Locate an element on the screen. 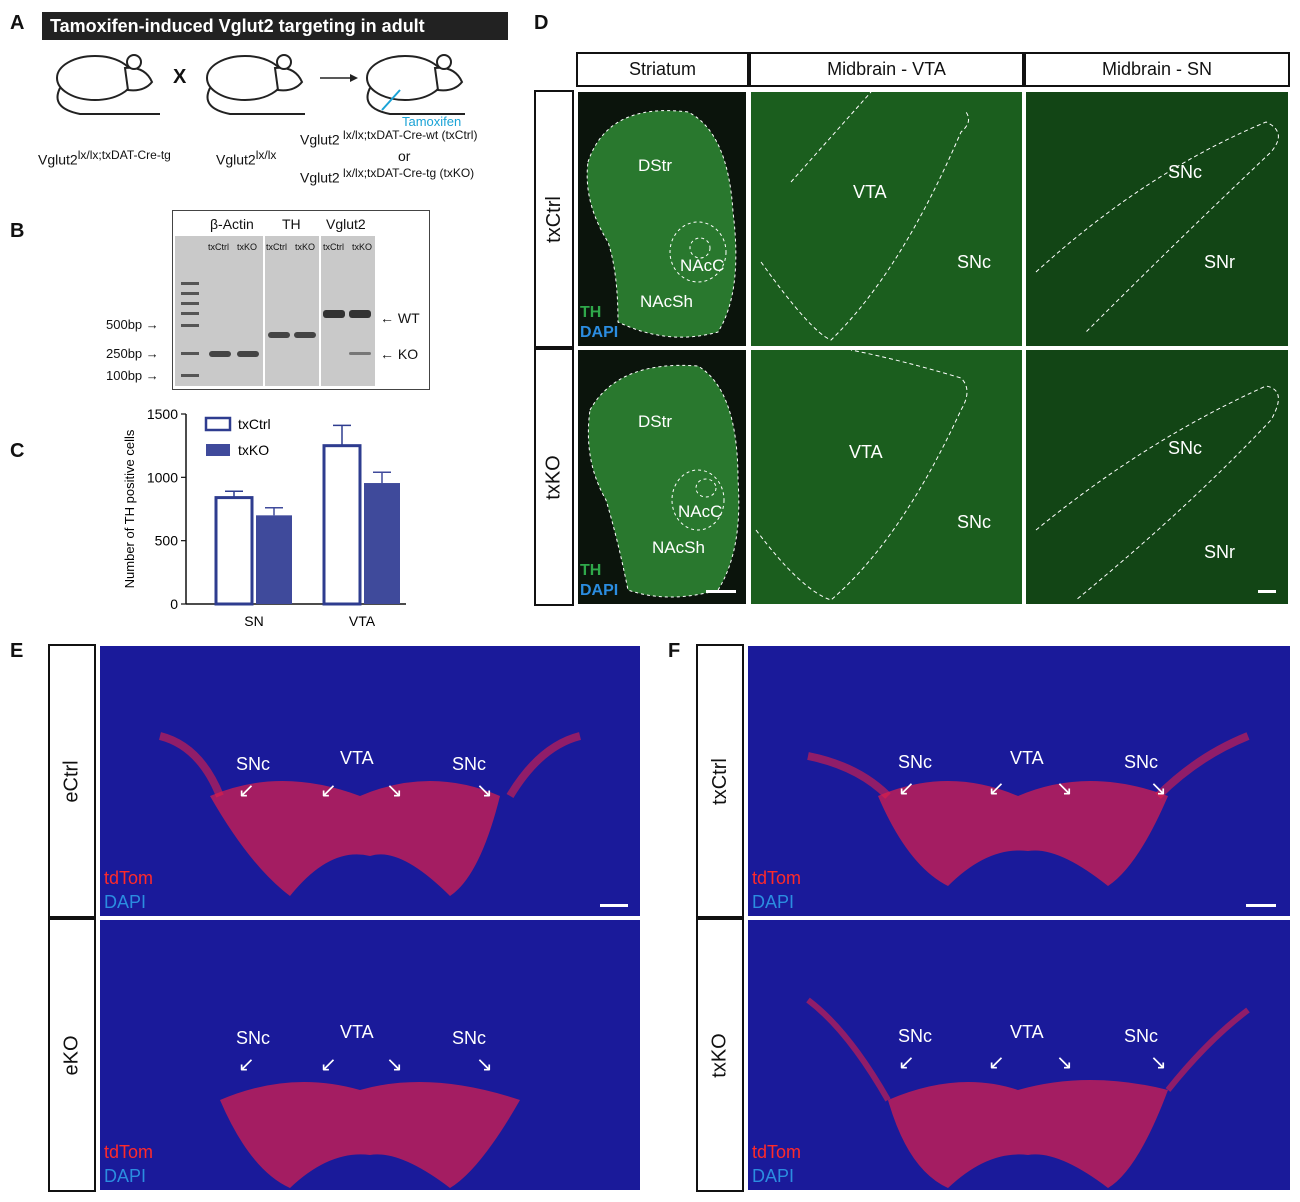 Image resolution: width=1300 pixels, height=1202 pixels. column-header-sn: Midbrain - SN is located at coordinates (1157, 69).